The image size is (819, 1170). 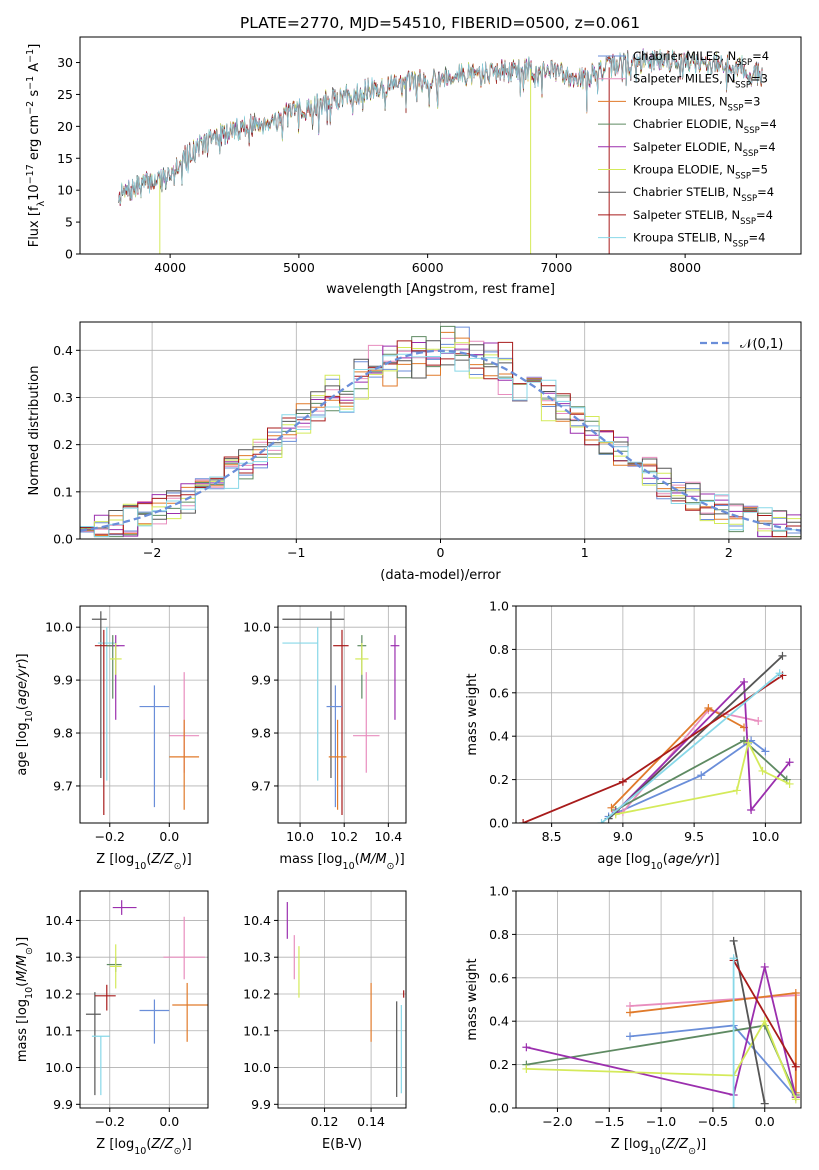 What do you see at coordinates (110, 1121) in the screenshot?
I see `x-tick-label: −0.2` at bounding box center [110, 1121].